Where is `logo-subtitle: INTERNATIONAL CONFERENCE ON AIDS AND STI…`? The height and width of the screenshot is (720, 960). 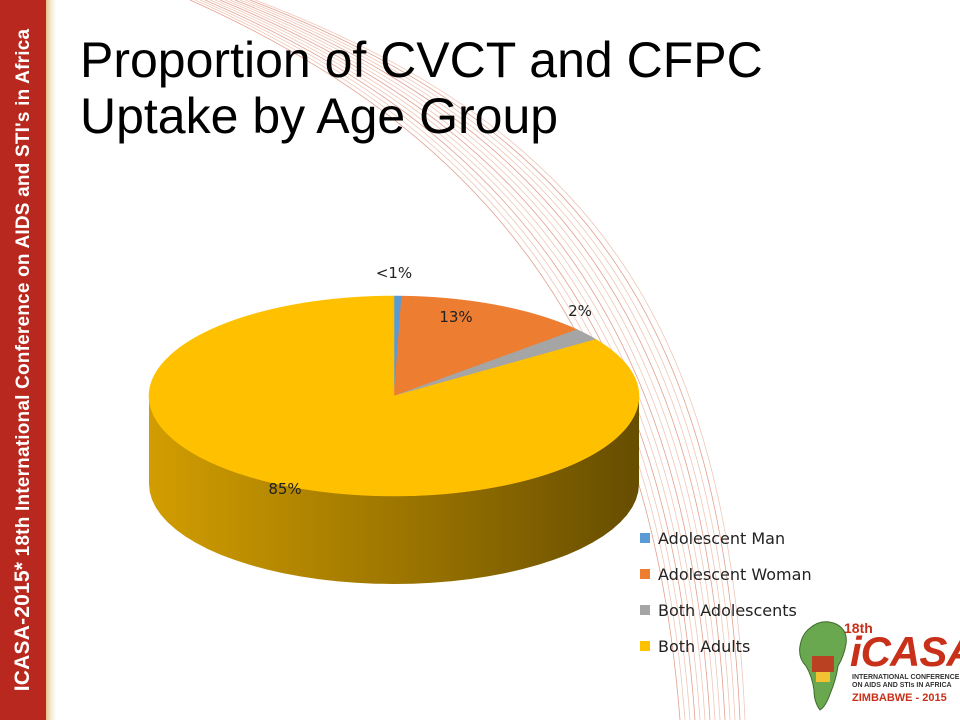 logo-subtitle: INTERNATIONAL CONFERENCE ON AIDS AND STI… is located at coordinates (906, 681).